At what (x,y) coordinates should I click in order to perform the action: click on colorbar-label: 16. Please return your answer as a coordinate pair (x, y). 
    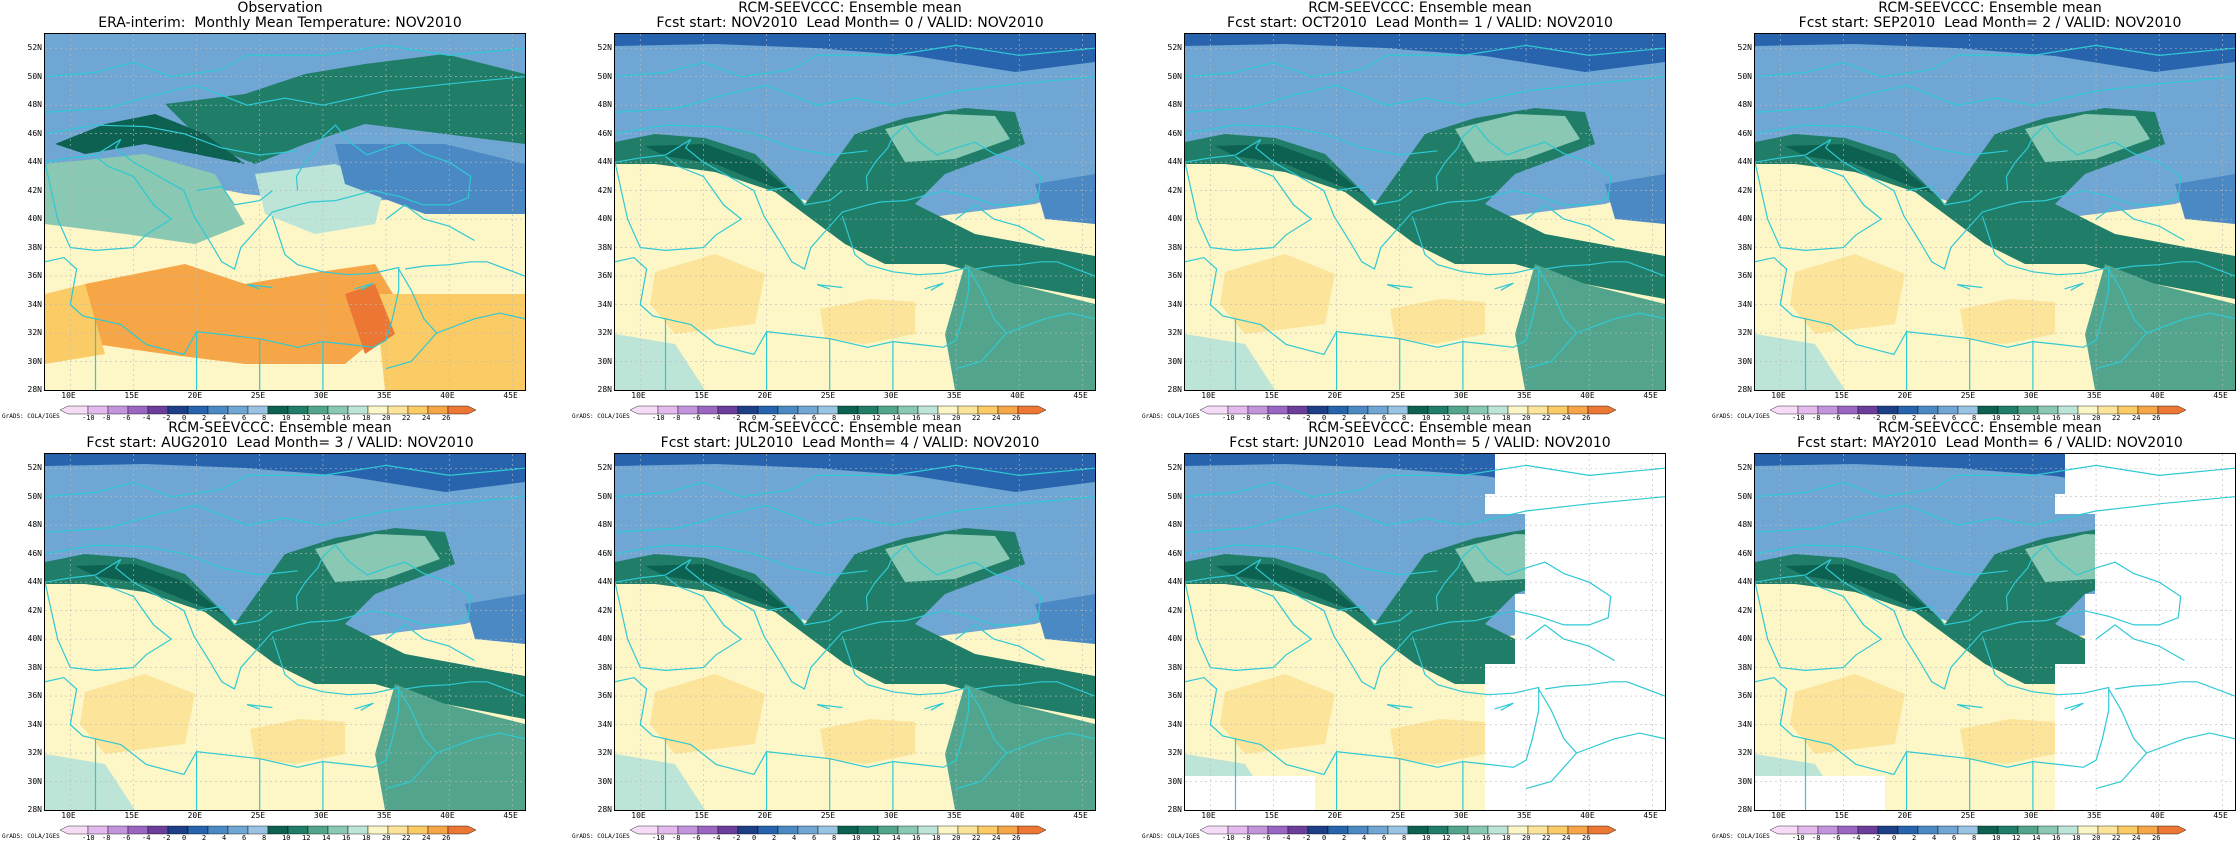
    Looking at the image, I should click on (916, 838).